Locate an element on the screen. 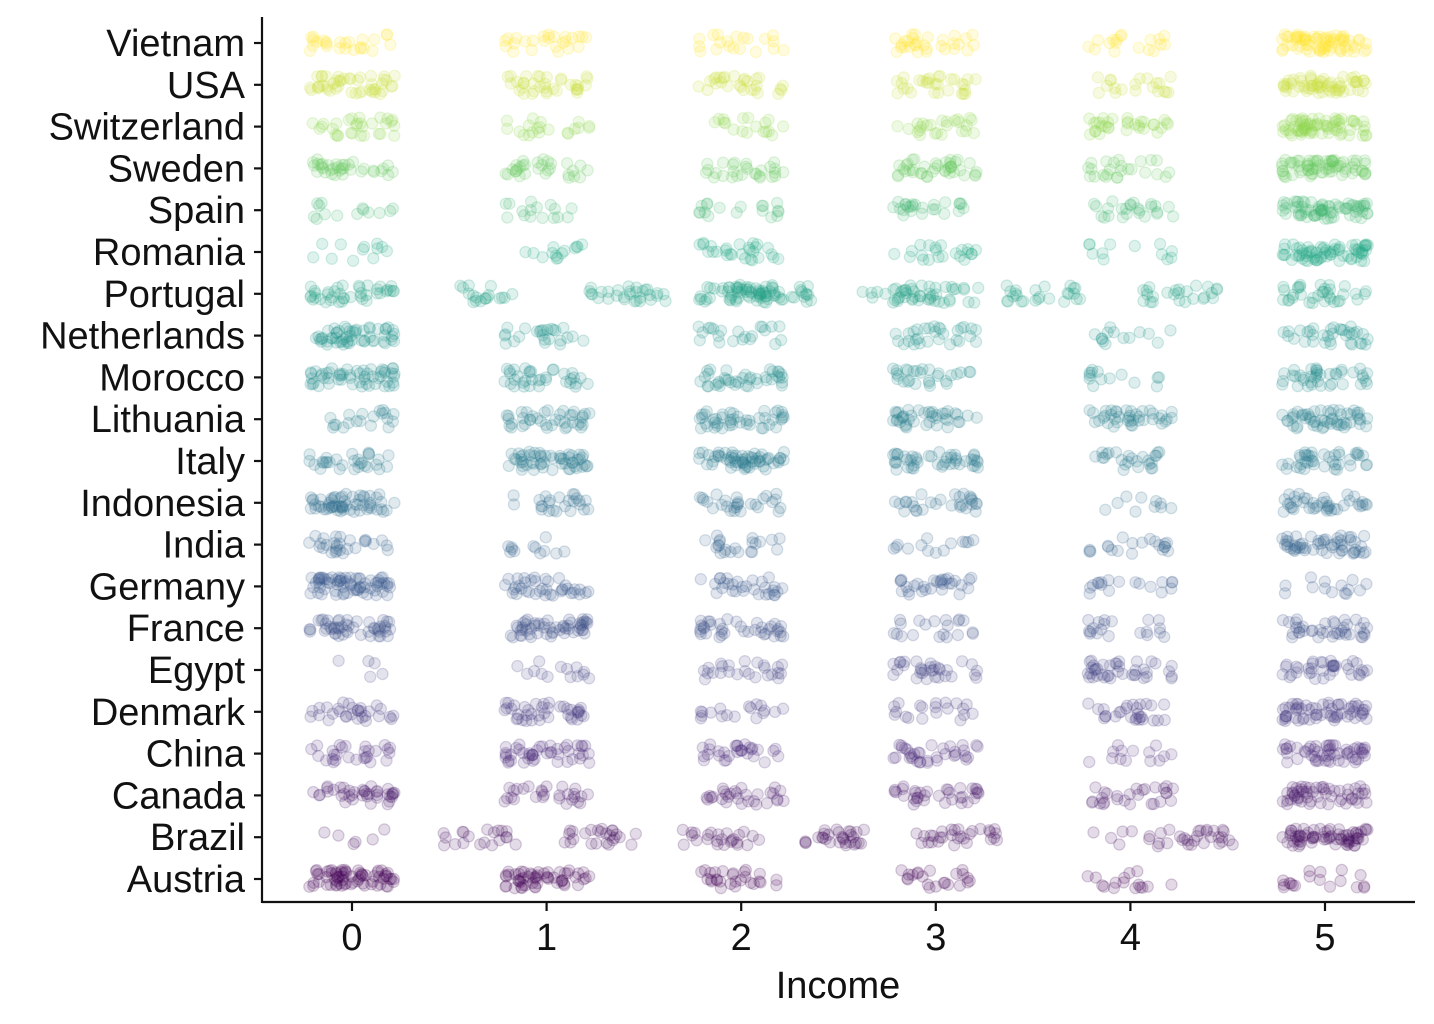  data-point-lithuania-x0 is located at coordinates (356, 421).